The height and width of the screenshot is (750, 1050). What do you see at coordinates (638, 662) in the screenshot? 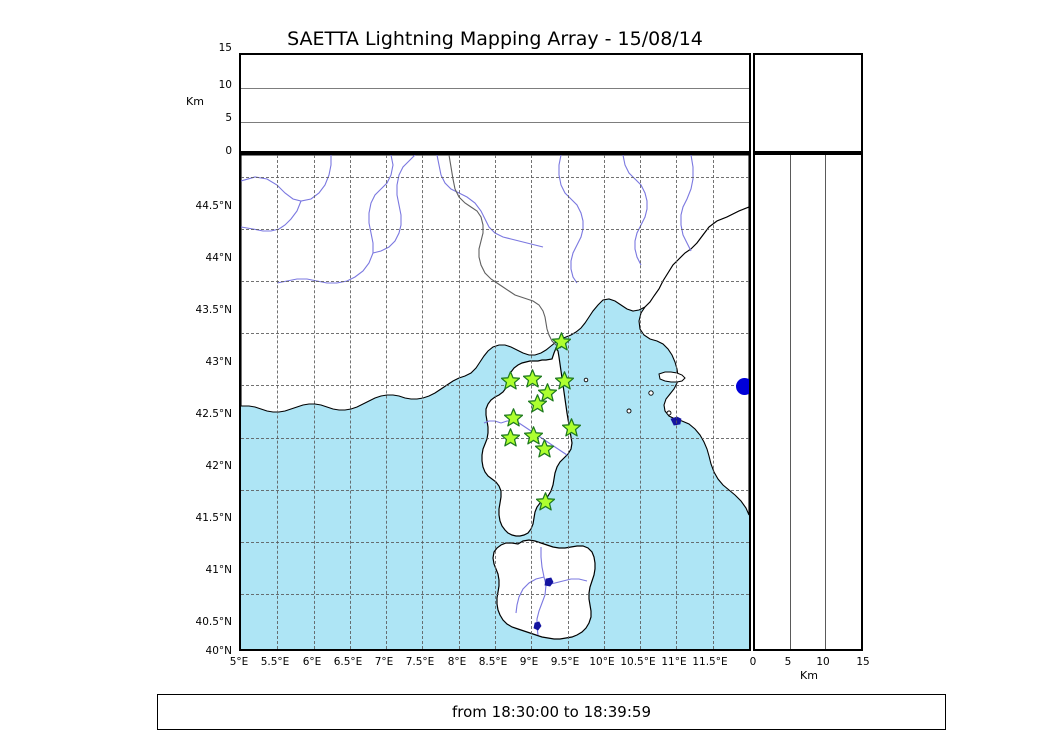
I see `map-xtick-10.5: 10.5°E` at bounding box center [638, 662].